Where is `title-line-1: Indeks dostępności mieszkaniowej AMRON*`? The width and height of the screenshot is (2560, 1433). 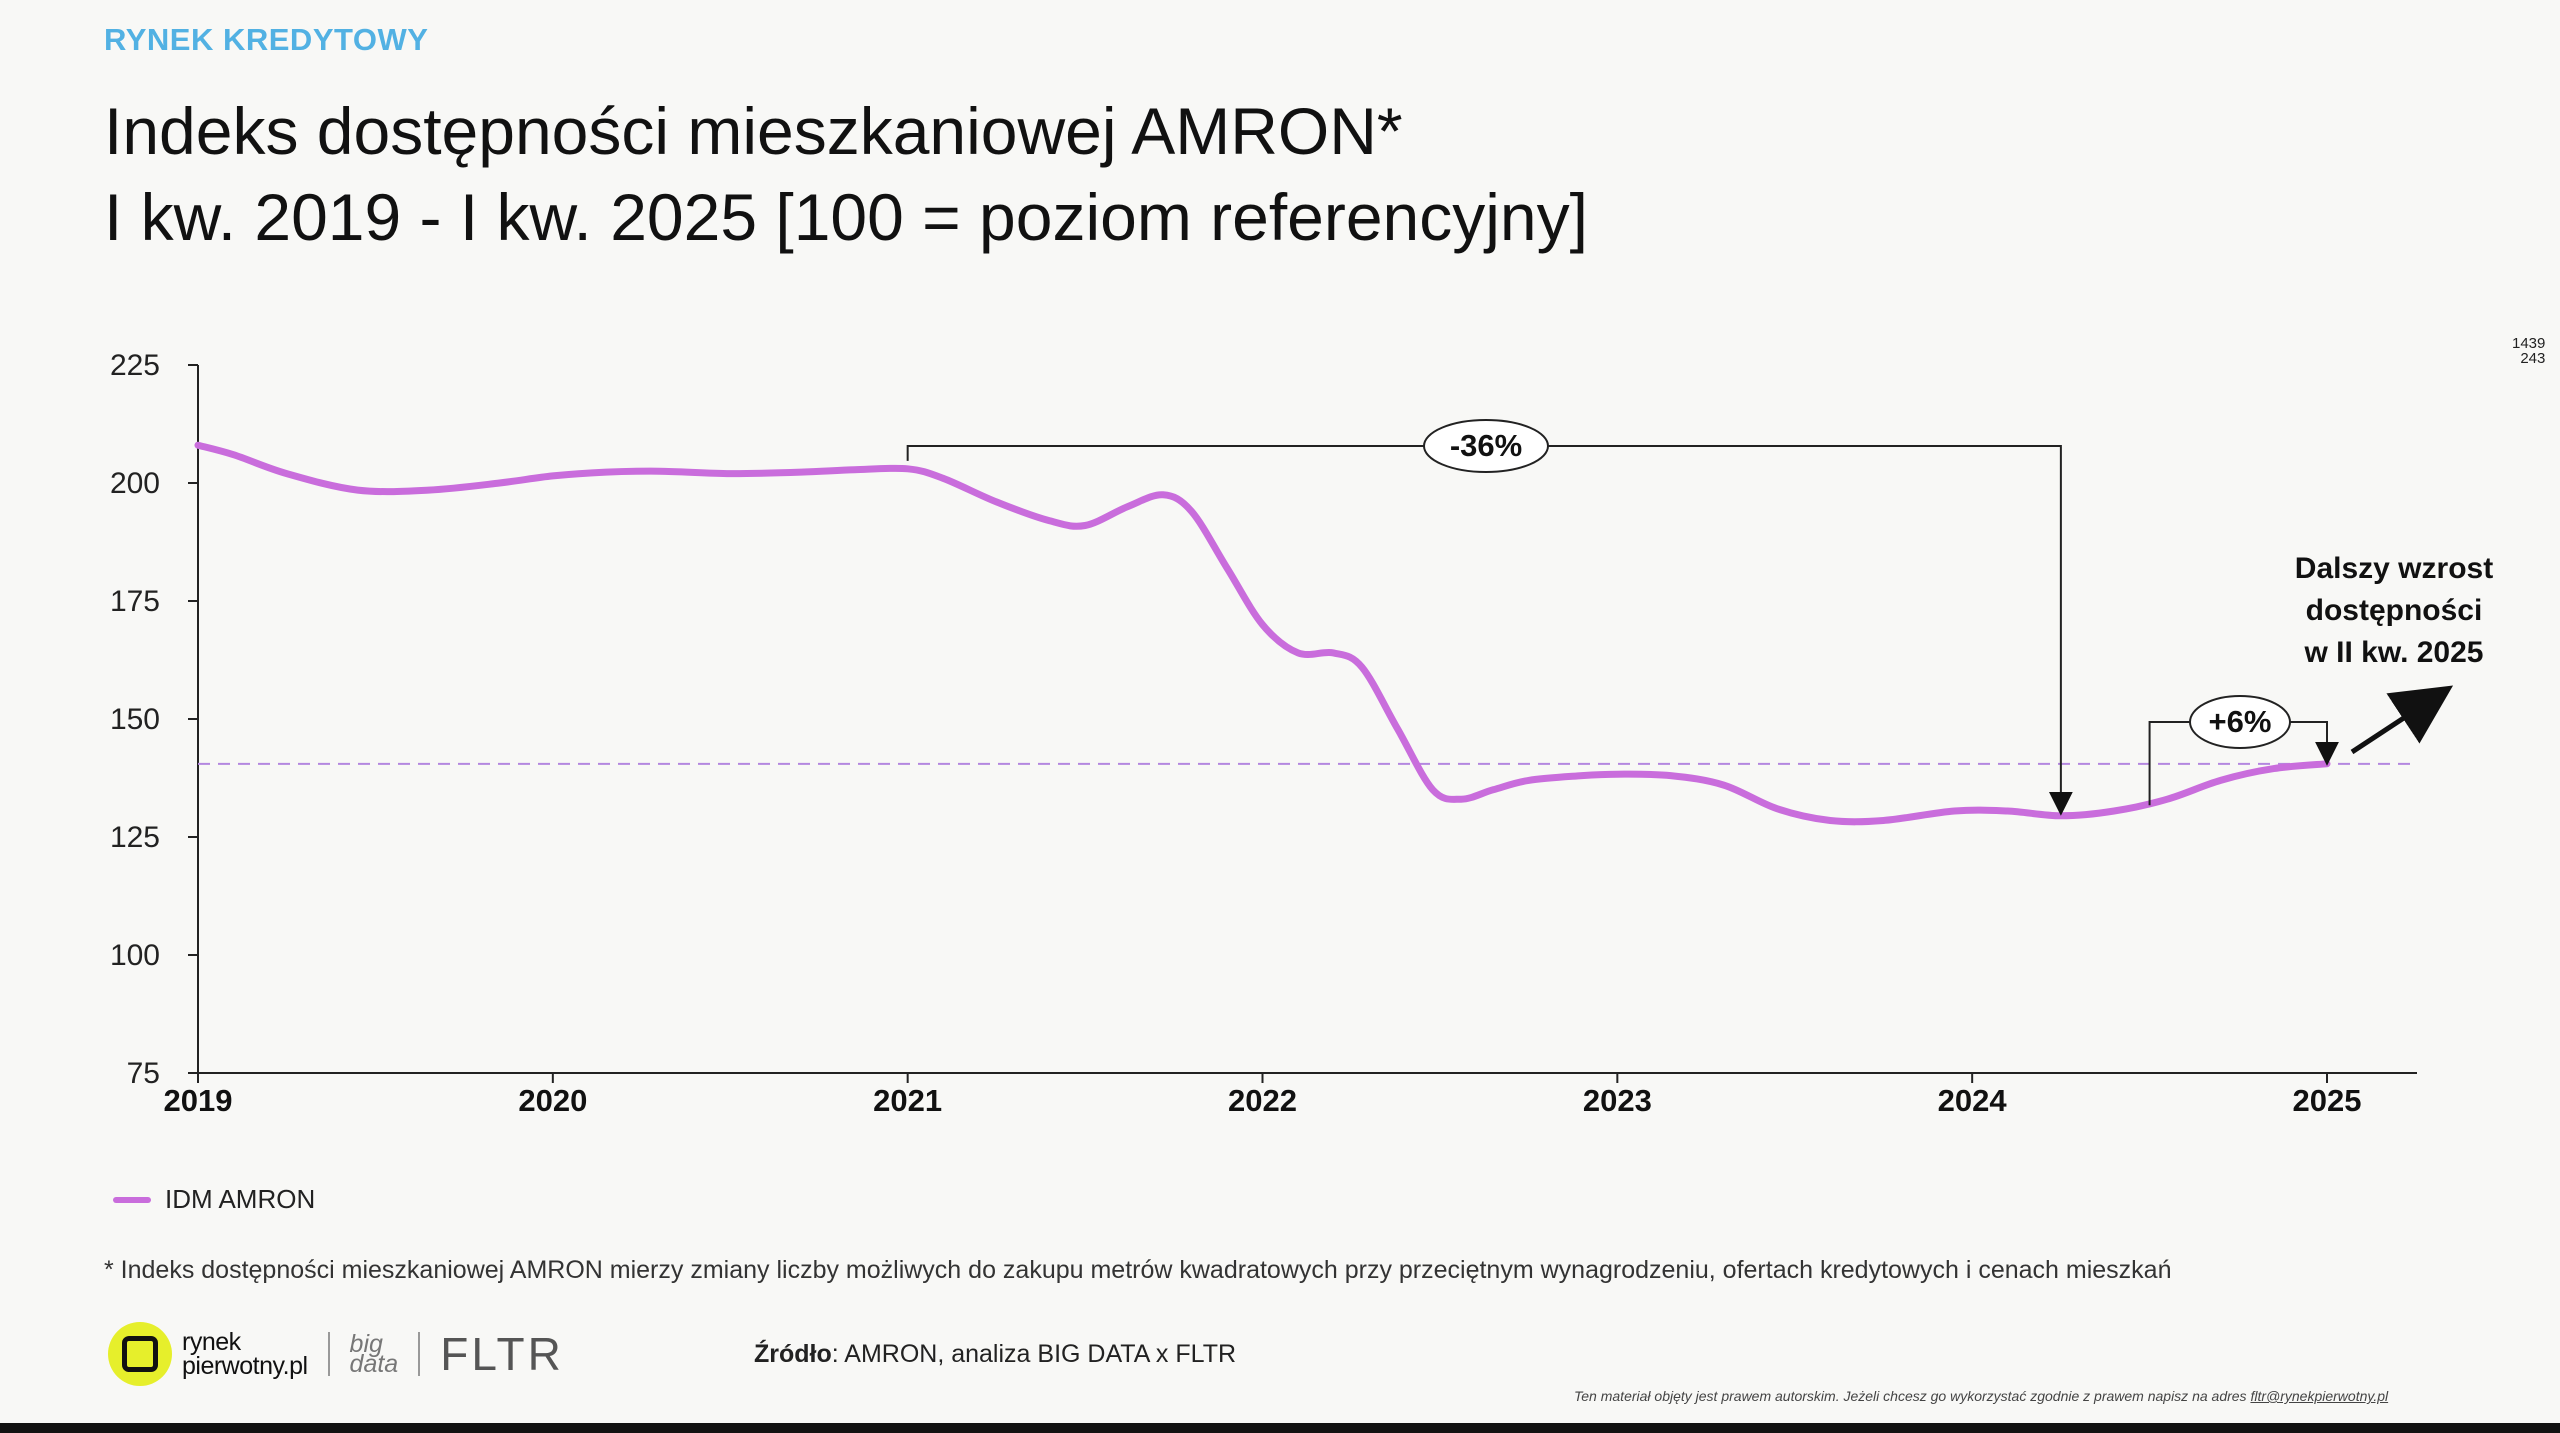 title-line-1: Indeks dostępności mieszkaniowej AMRON* is located at coordinates (753, 131).